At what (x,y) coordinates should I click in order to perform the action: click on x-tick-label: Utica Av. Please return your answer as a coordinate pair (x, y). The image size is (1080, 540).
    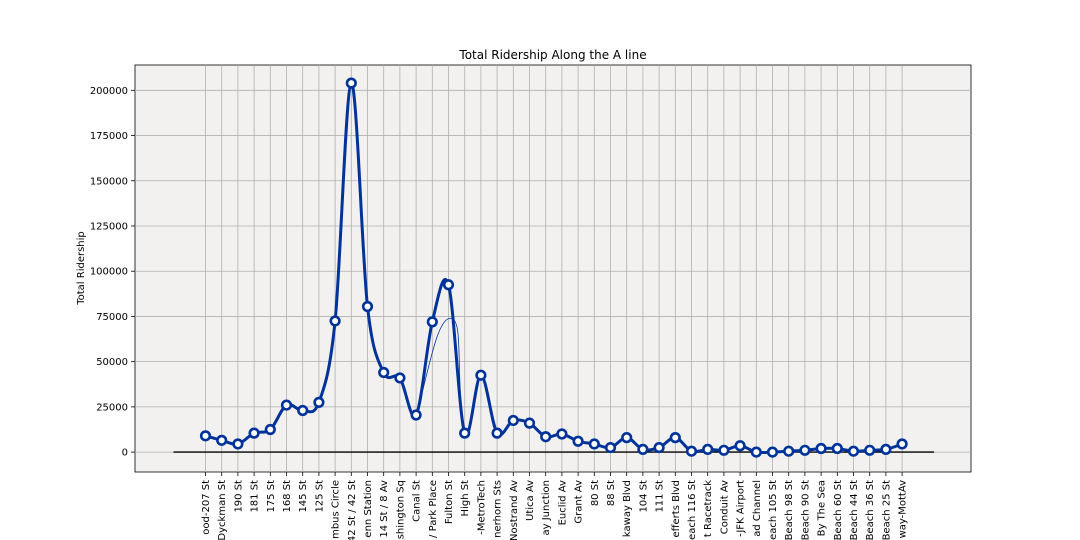
    Looking at the image, I should click on (530, 500).